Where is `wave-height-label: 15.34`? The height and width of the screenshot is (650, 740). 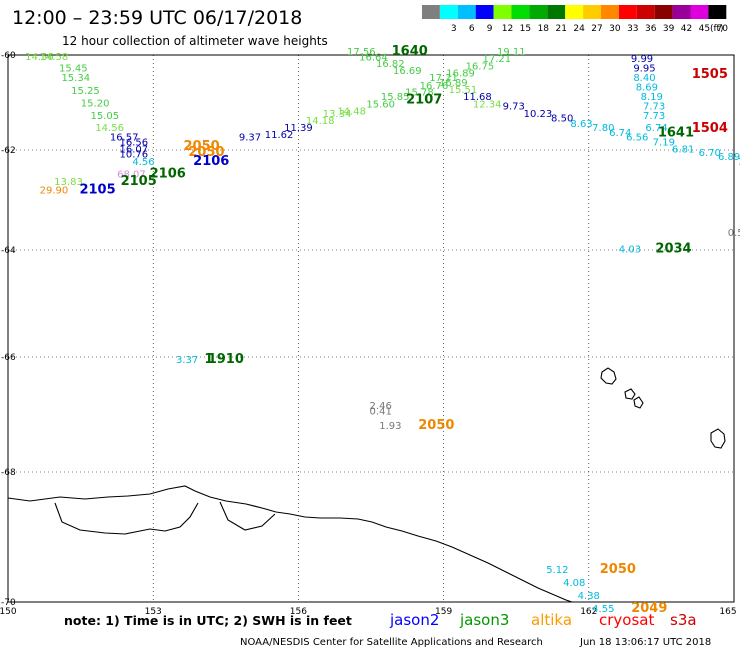 wave-height-label: 15.34 is located at coordinates (75, 78).